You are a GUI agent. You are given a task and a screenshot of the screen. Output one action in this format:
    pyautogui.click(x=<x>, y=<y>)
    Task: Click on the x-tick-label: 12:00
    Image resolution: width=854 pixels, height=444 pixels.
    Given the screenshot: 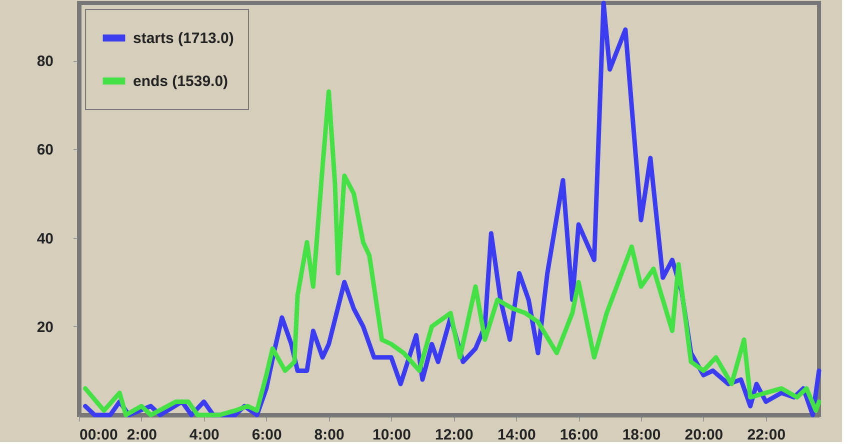 What is the action you would take?
    pyautogui.click(x=454, y=435)
    